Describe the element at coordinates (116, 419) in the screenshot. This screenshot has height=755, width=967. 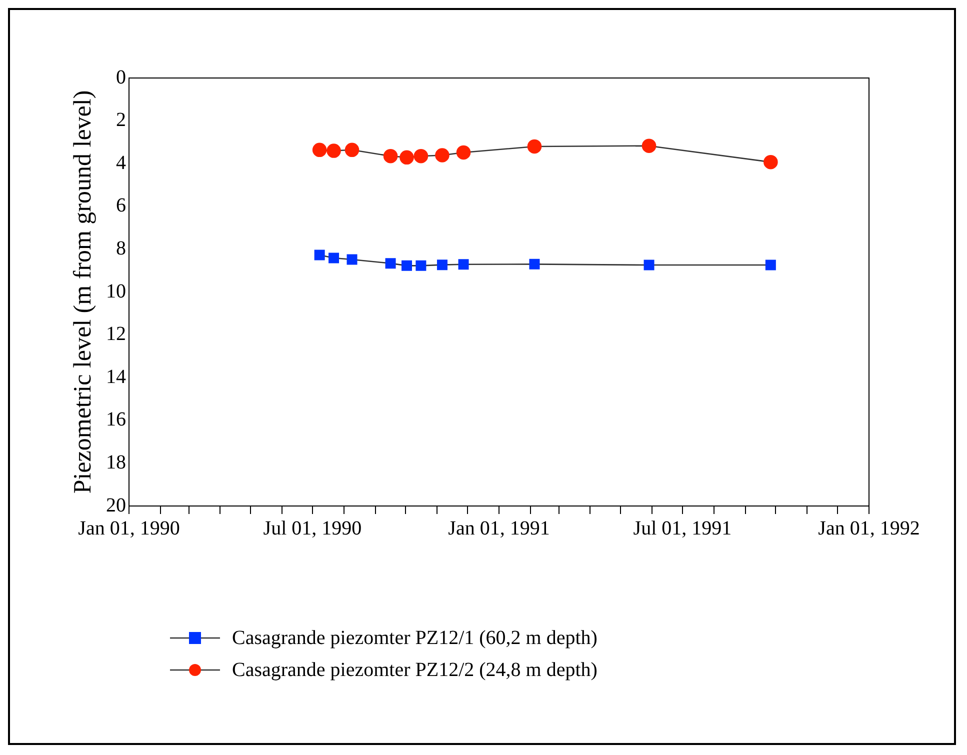
I see `y-tick-label: 16` at that location.